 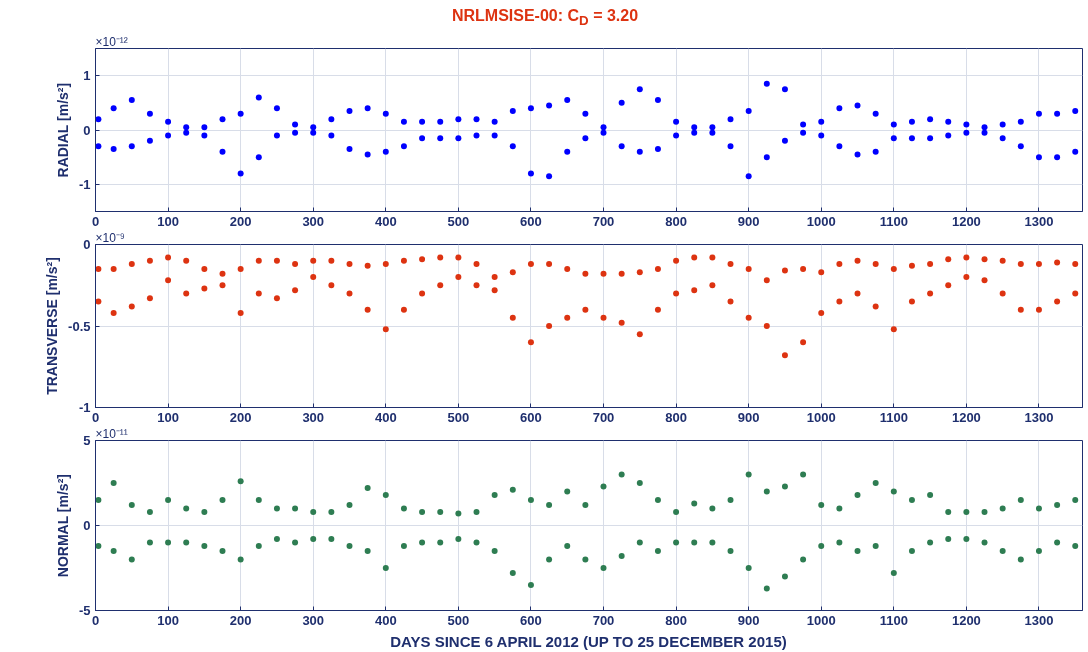 What do you see at coordinates (62, 130) in the screenshot?
I see `y-axis-title: RADIAL [m/s²]` at bounding box center [62, 130].